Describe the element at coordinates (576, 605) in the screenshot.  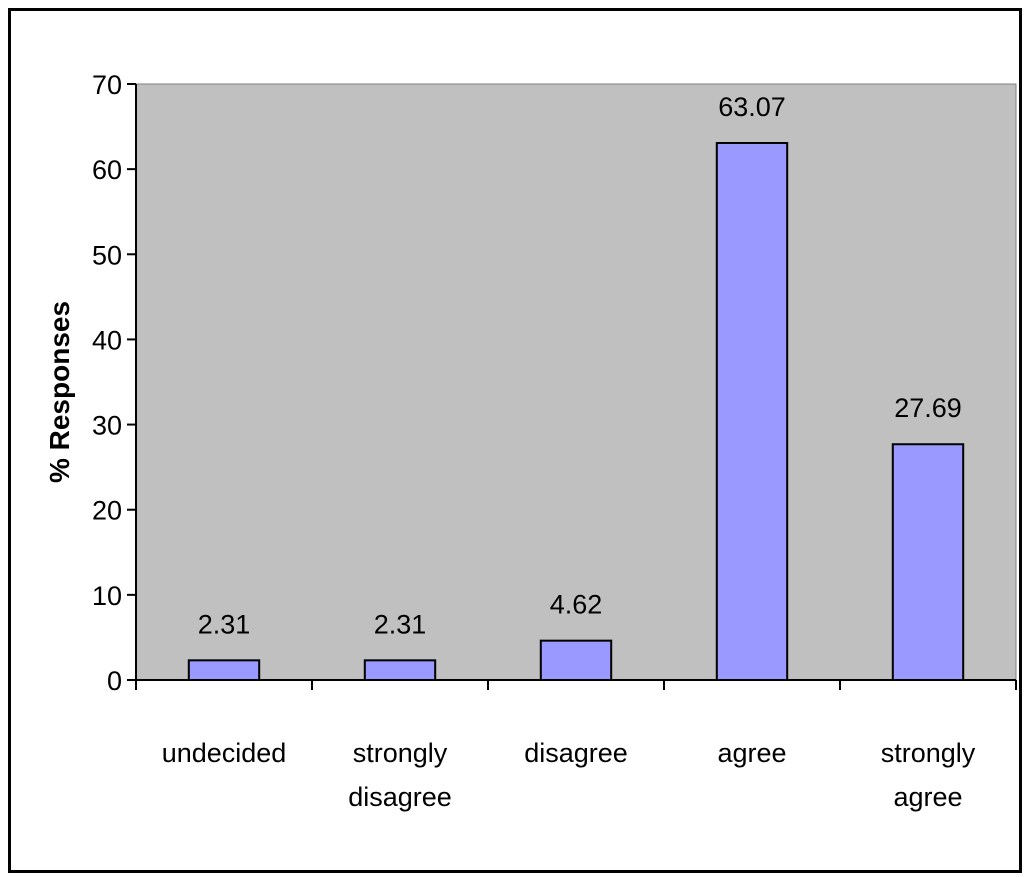
I see `data-label: 4.62` at that location.